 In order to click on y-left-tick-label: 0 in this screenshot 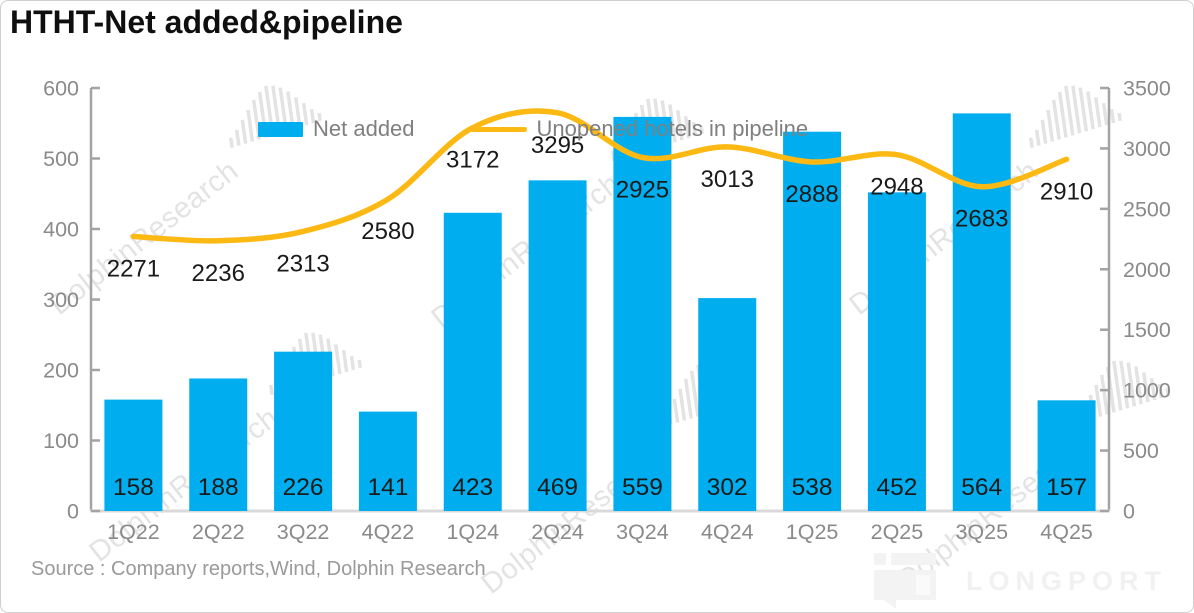, I will do `click(73, 512)`.